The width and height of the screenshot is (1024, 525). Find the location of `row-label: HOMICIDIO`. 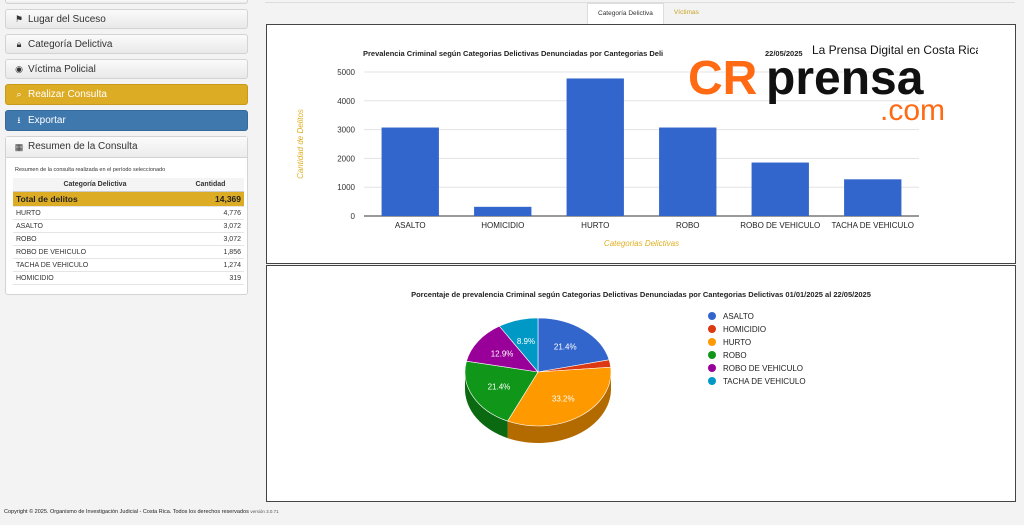

row-label: HOMICIDIO is located at coordinates (95, 278).